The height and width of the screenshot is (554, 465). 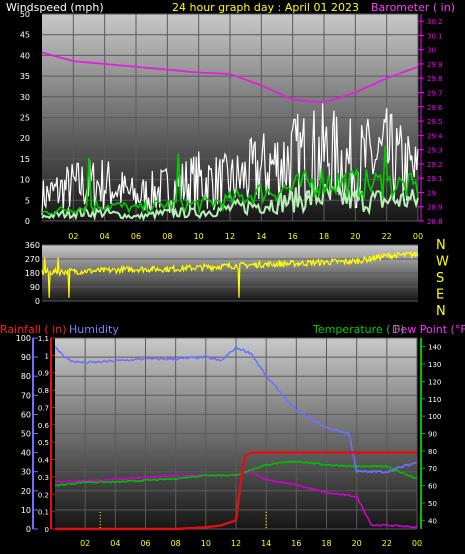 I want to click on humidity-tick-label: 70, so click(x=26, y=395).